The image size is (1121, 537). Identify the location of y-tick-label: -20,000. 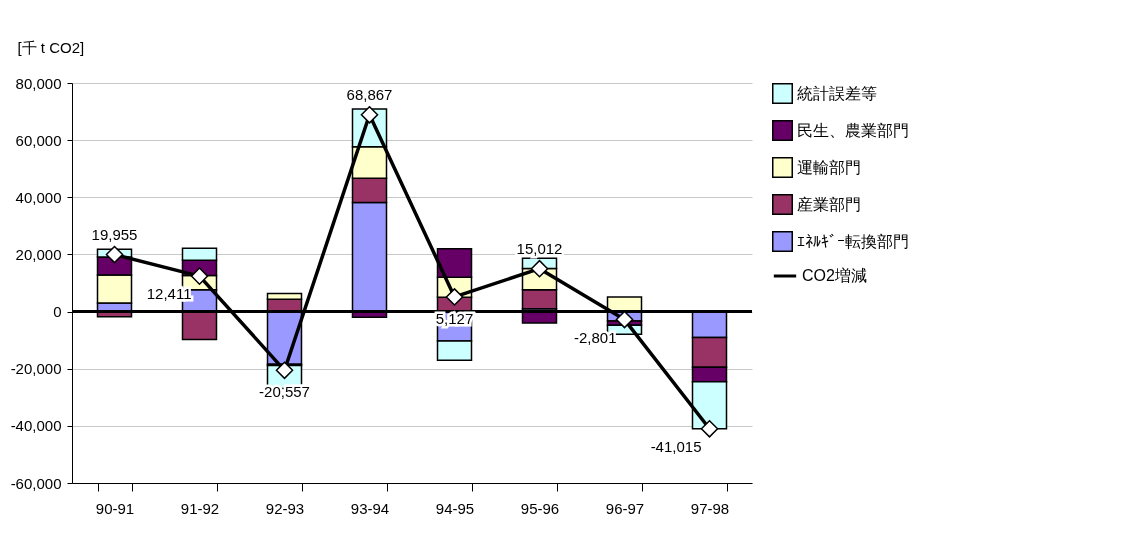
(36, 369).